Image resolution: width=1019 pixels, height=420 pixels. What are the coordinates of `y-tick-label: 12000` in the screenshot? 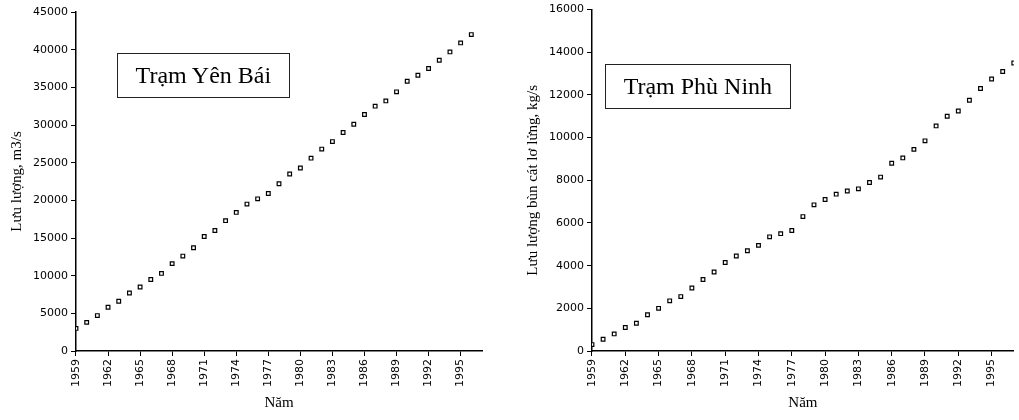 It's located at (566, 94).